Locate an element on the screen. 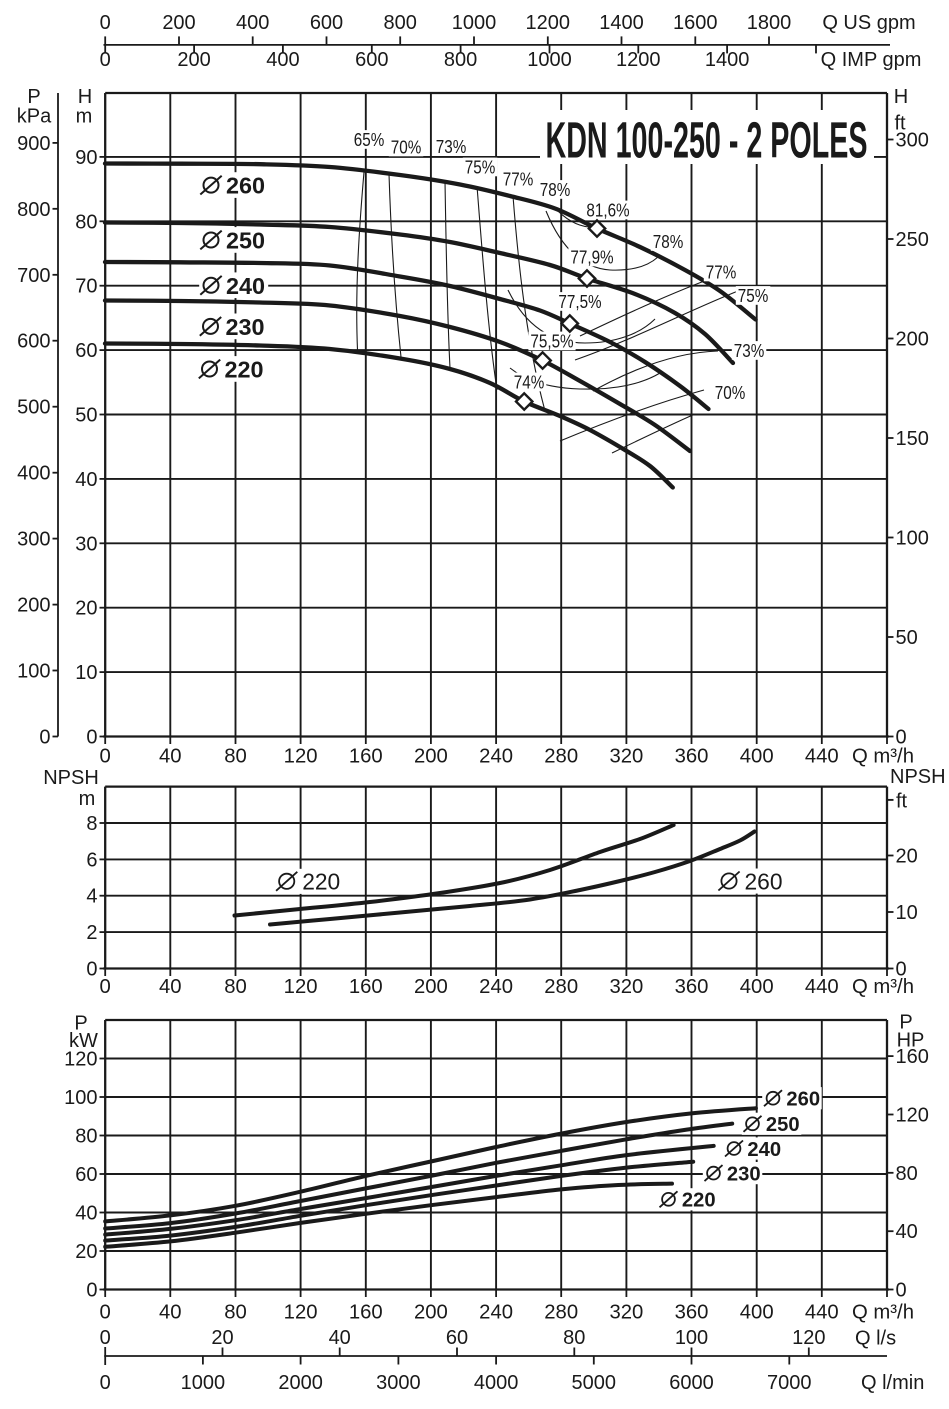  svg-text: 73% is located at coordinates (749, 351).